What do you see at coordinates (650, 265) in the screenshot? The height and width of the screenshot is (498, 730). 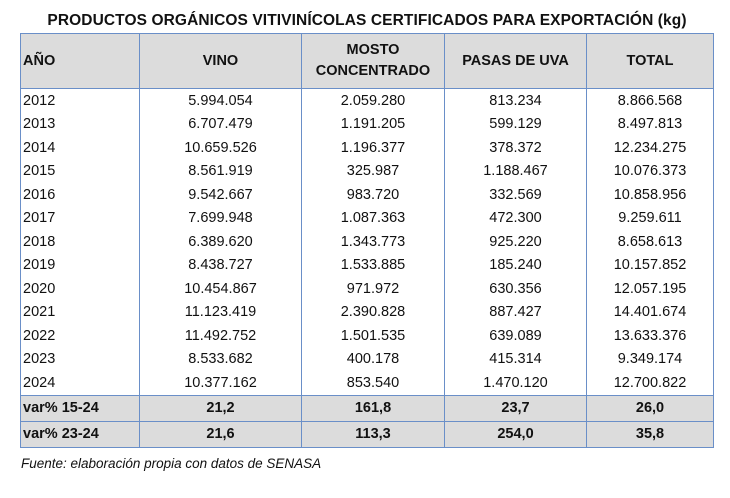 I see `cell-total: 10.157.852` at bounding box center [650, 265].